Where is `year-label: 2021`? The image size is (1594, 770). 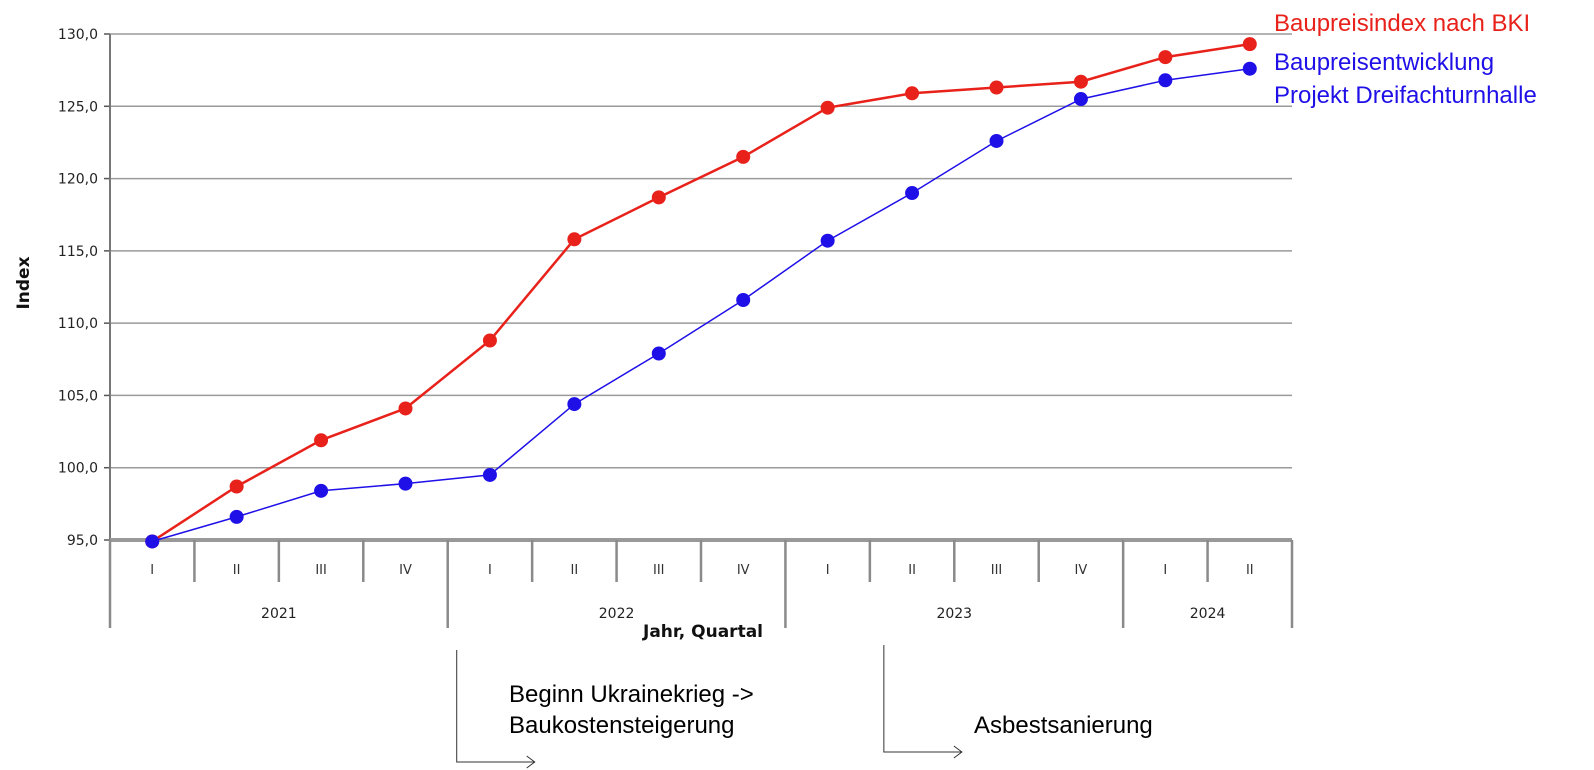 year-label: 2021 is located at coordinates (279, 614).